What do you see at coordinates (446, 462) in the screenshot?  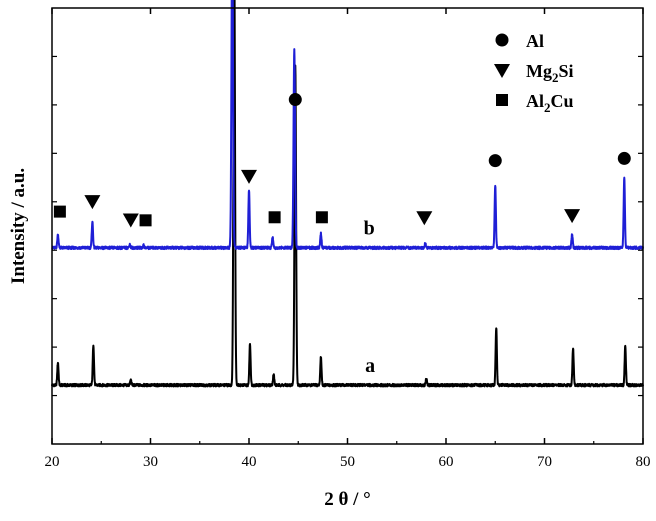 I see `x-tick-label: 60` at bounding box center [446, 462].